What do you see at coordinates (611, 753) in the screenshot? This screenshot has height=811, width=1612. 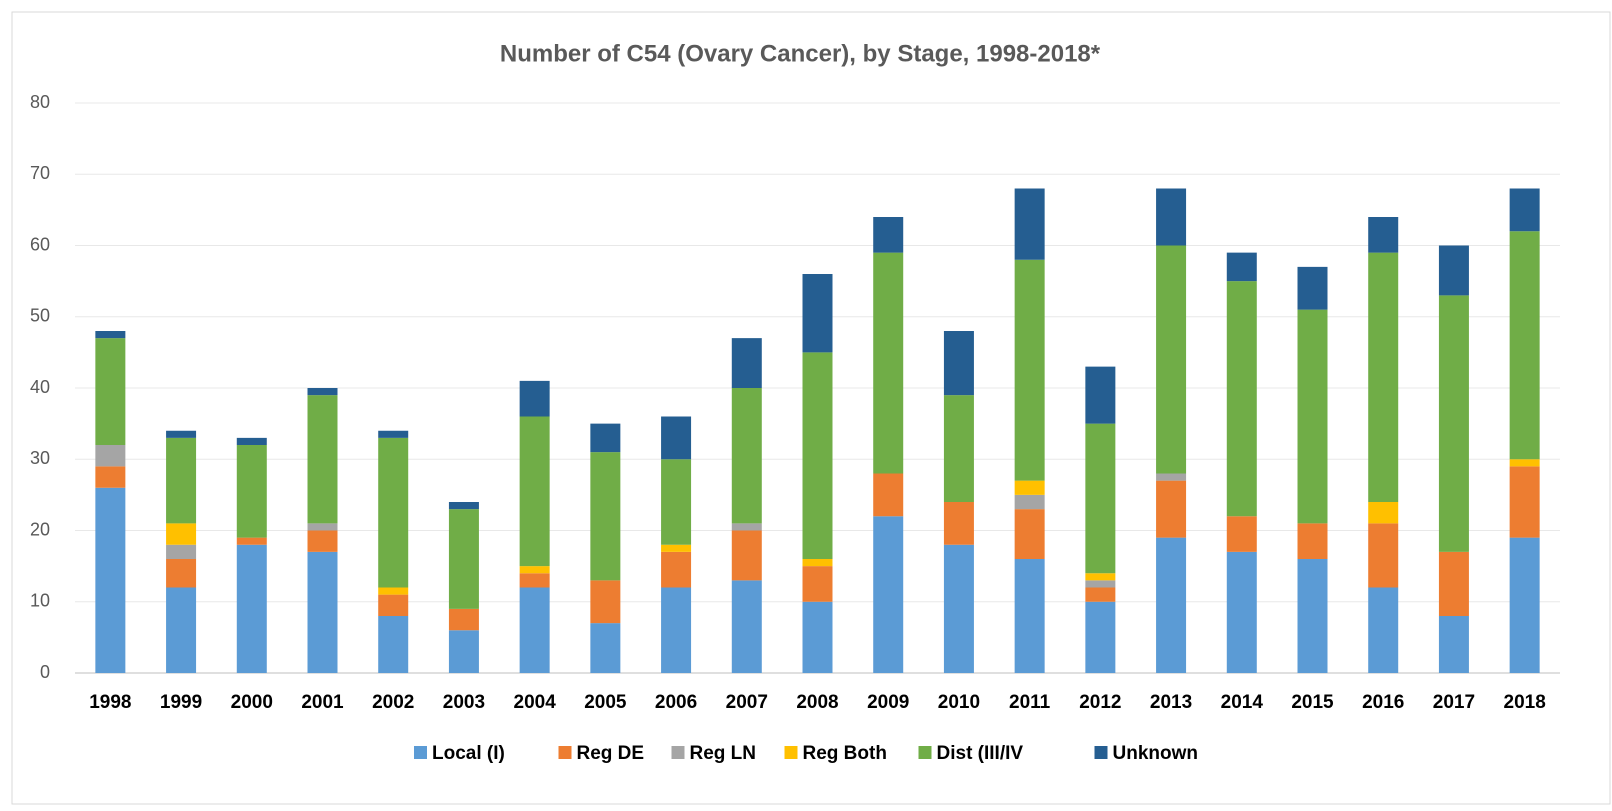 I see `legend-label: Reg DE` at bounding box center [611, 753].